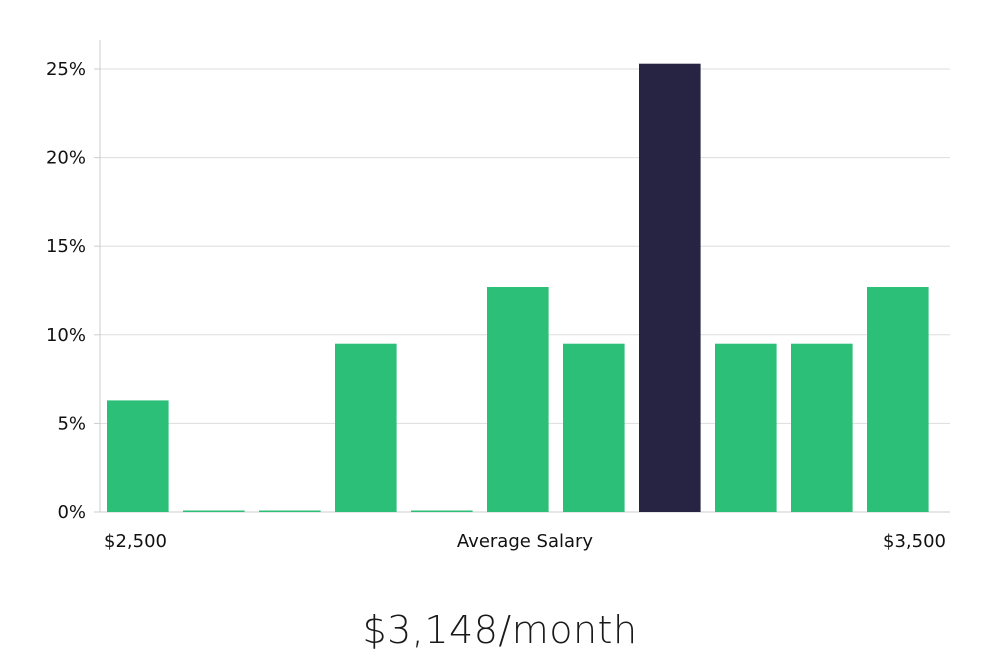  I want to click on x-min-label: $2,500, so click(135, 541).